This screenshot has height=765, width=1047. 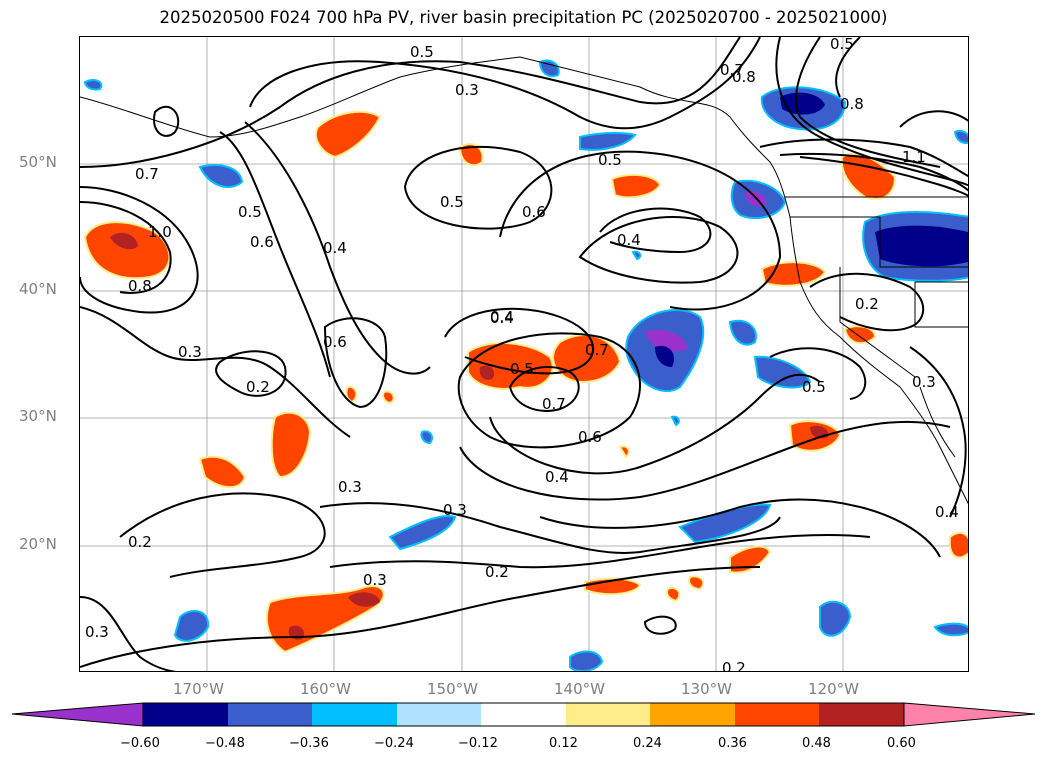 I want to click on colorbar-tick-label: −0.36, so click(x=309, y=743).